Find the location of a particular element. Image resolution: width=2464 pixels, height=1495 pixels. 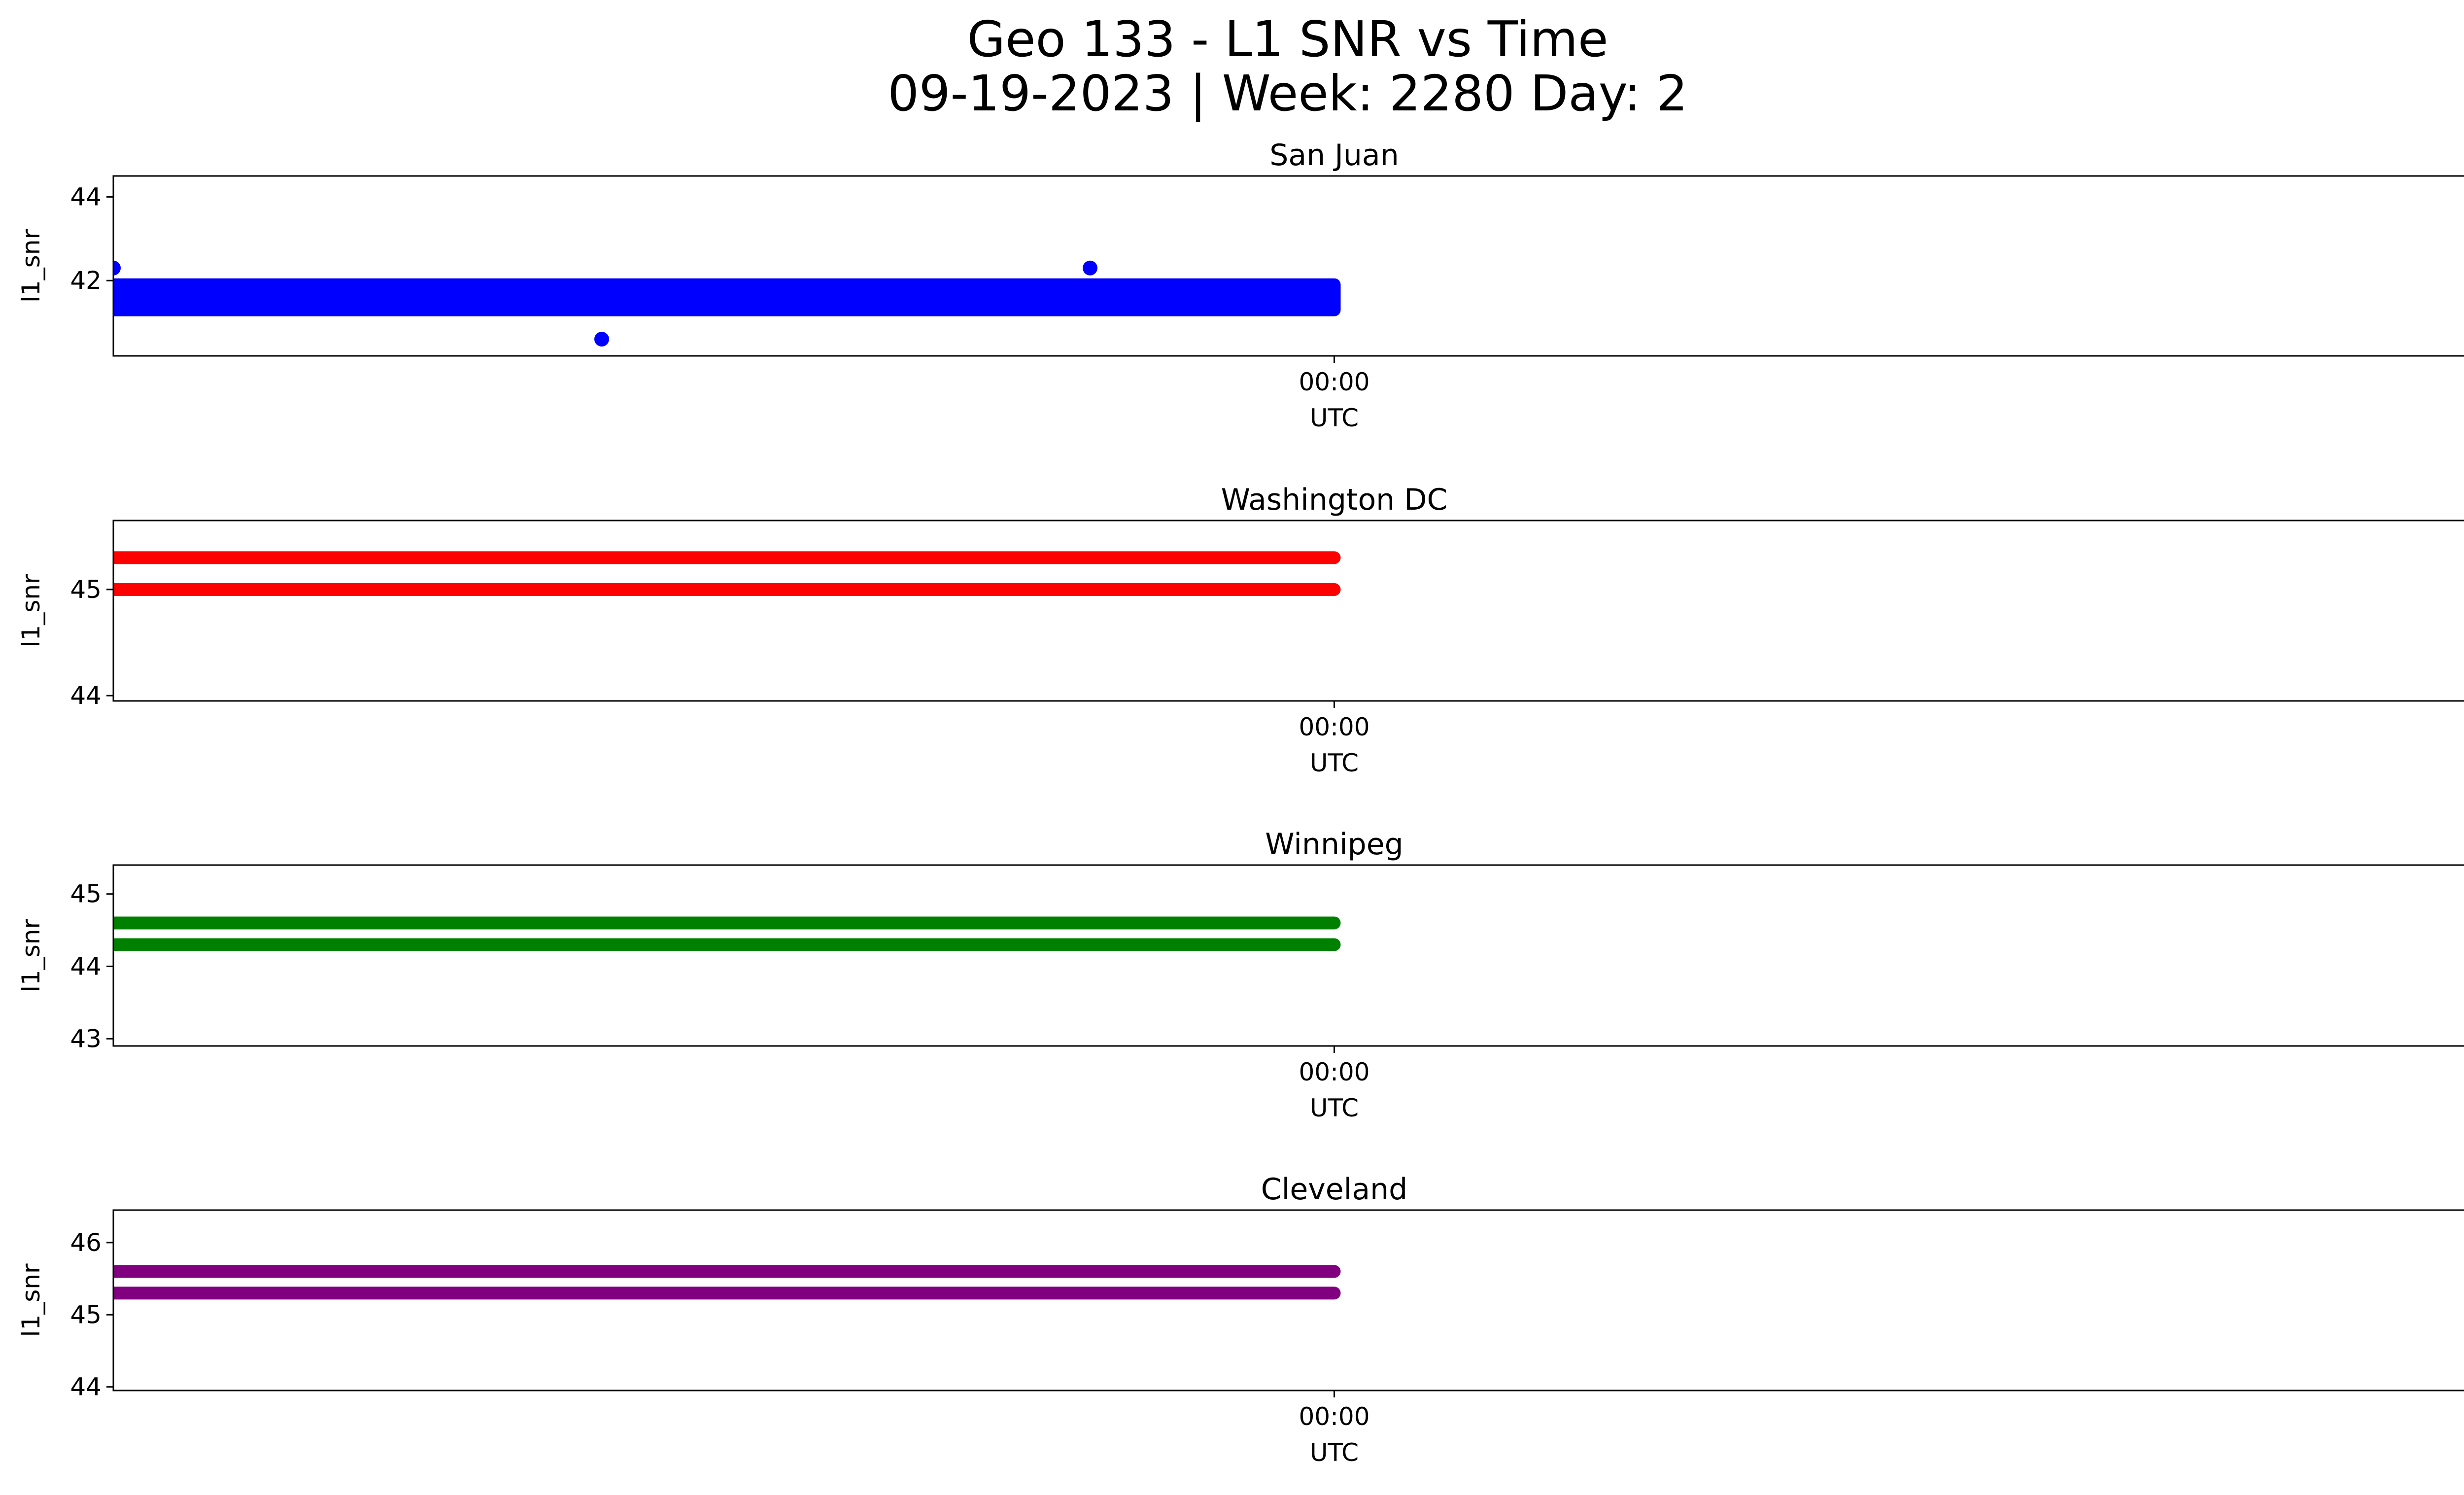

subplot-title: Cleveland is located at coordinates (1334, 1189).